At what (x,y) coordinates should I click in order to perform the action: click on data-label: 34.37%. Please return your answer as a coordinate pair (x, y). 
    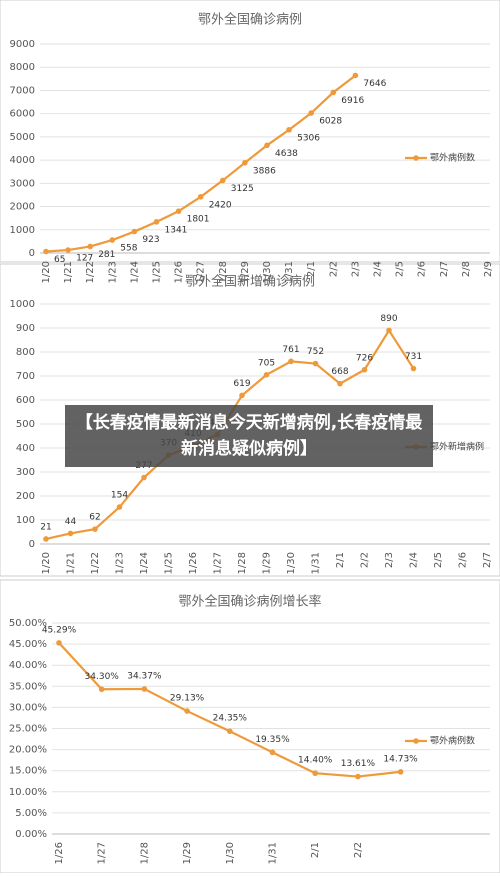
    Looking at the image, I should click on (144, 676).